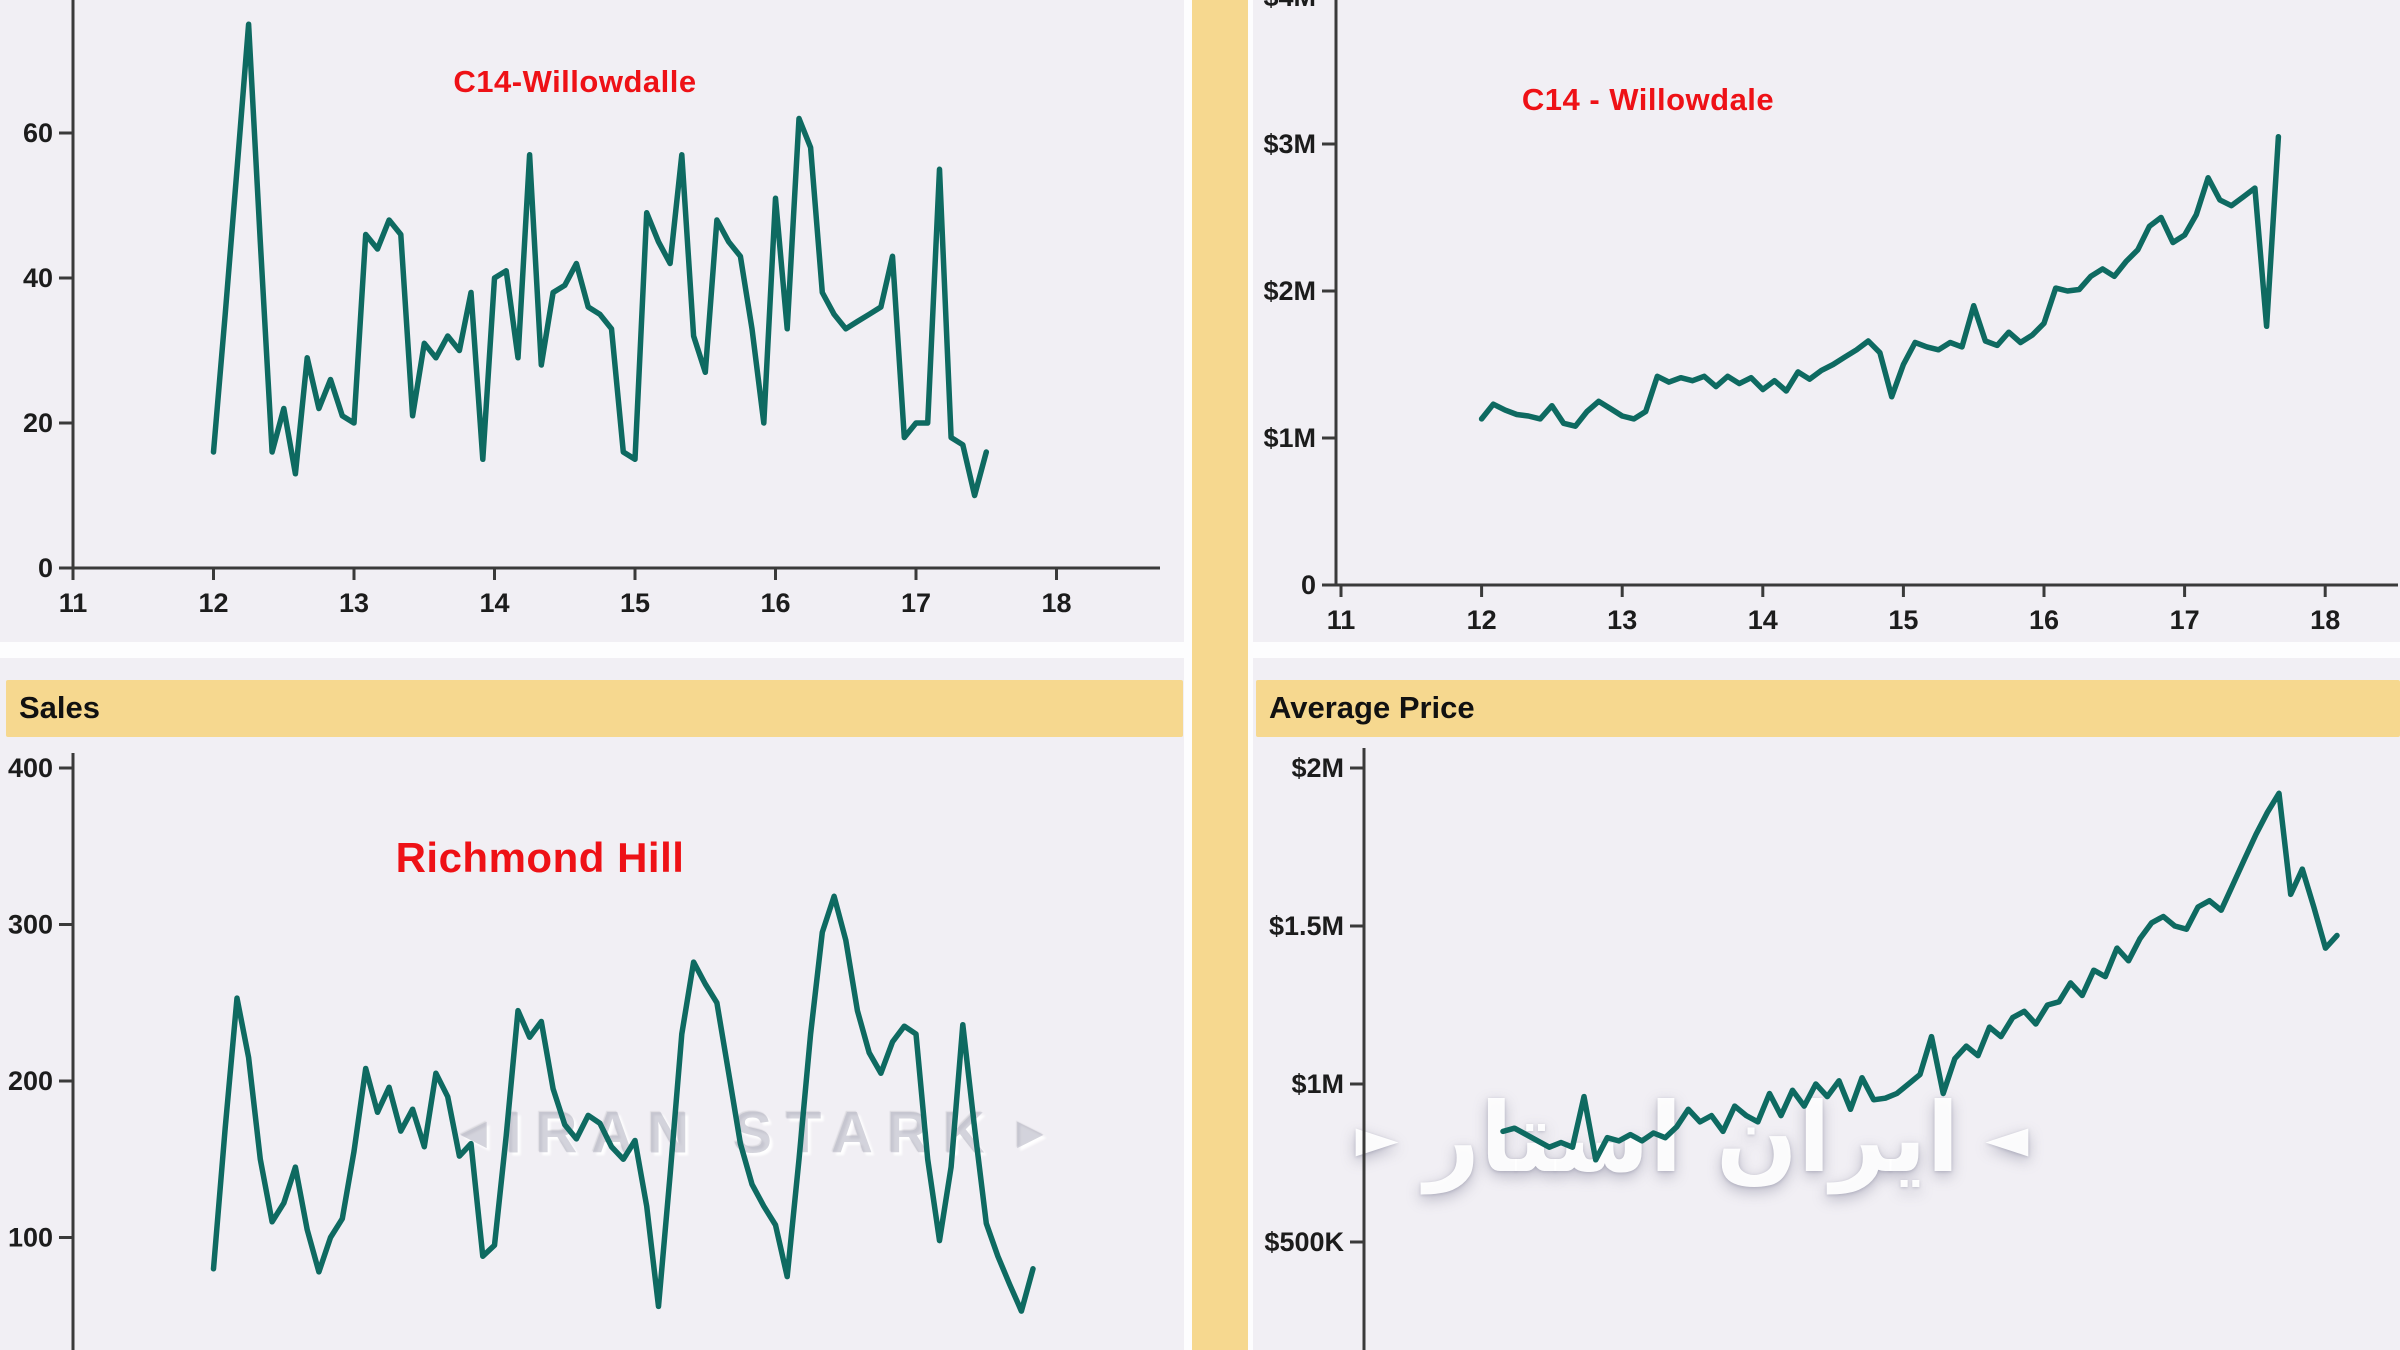  What do you see at coordinates (752, 1133) in the screenshot?
I see `watermark-iran-stark: ◄ IRAN STARK ►` at bounding box center [752, 1133].